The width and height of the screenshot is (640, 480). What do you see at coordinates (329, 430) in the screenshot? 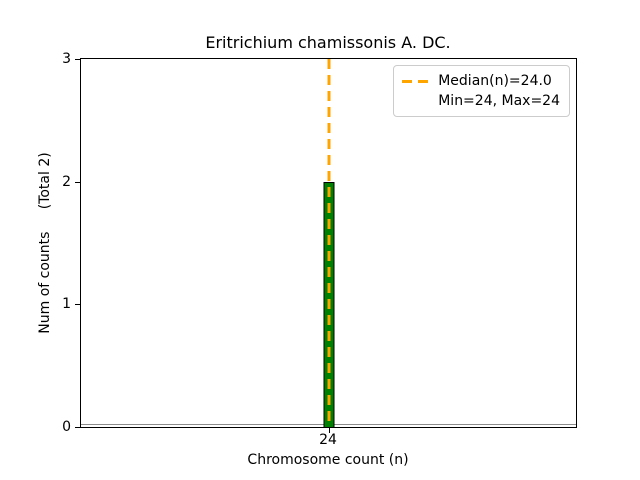
I see `x-tick-mark` at bounding box center [329, 430].